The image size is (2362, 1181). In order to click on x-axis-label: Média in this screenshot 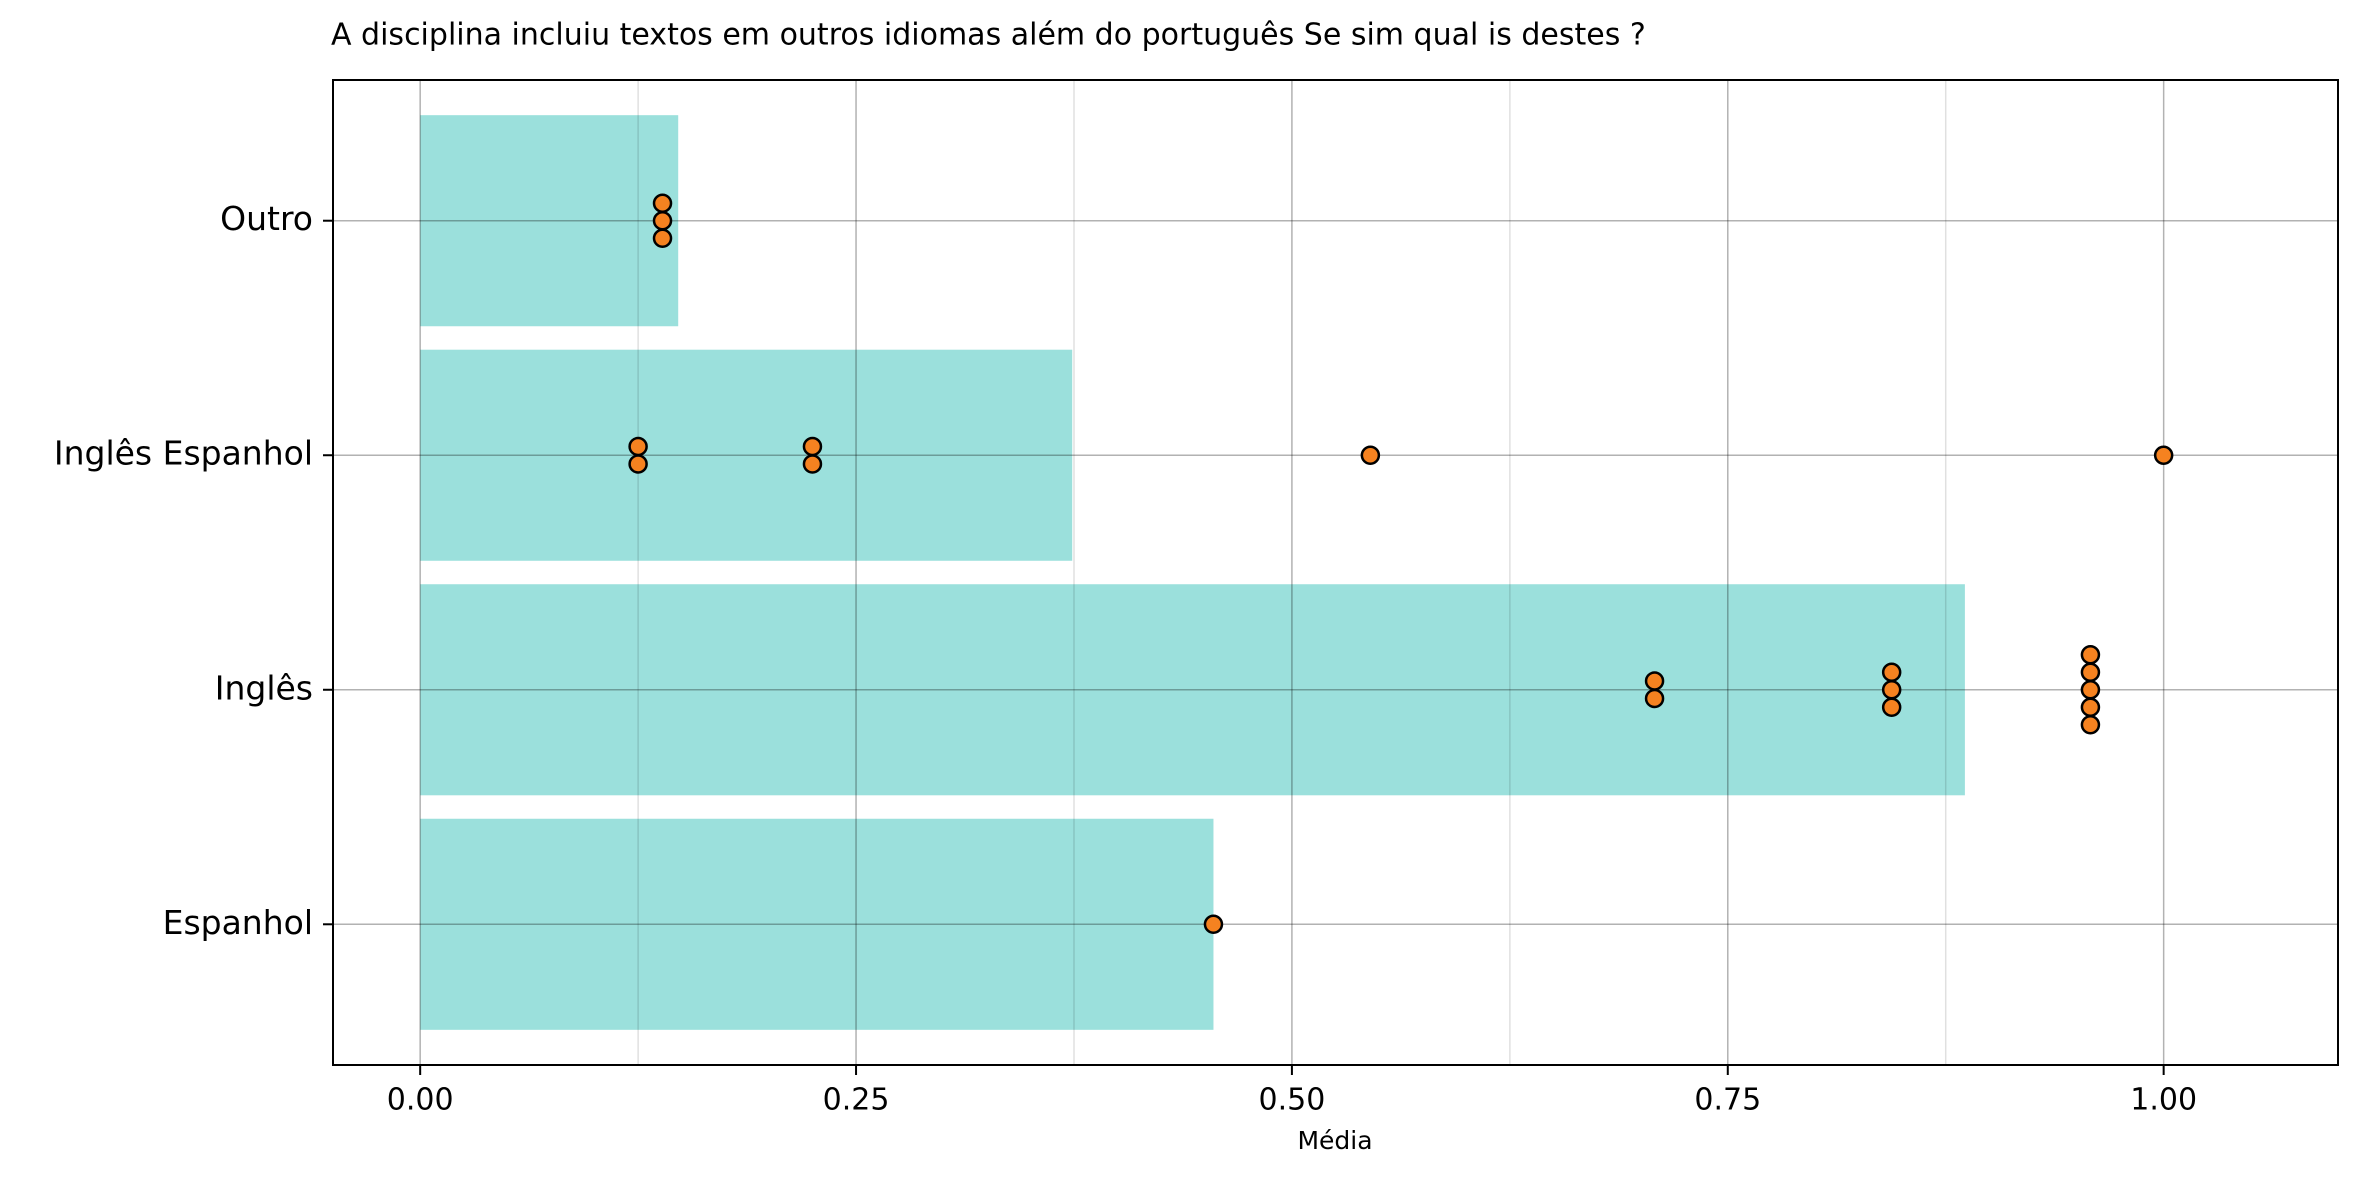, I will do `click(1334, 1140)`.